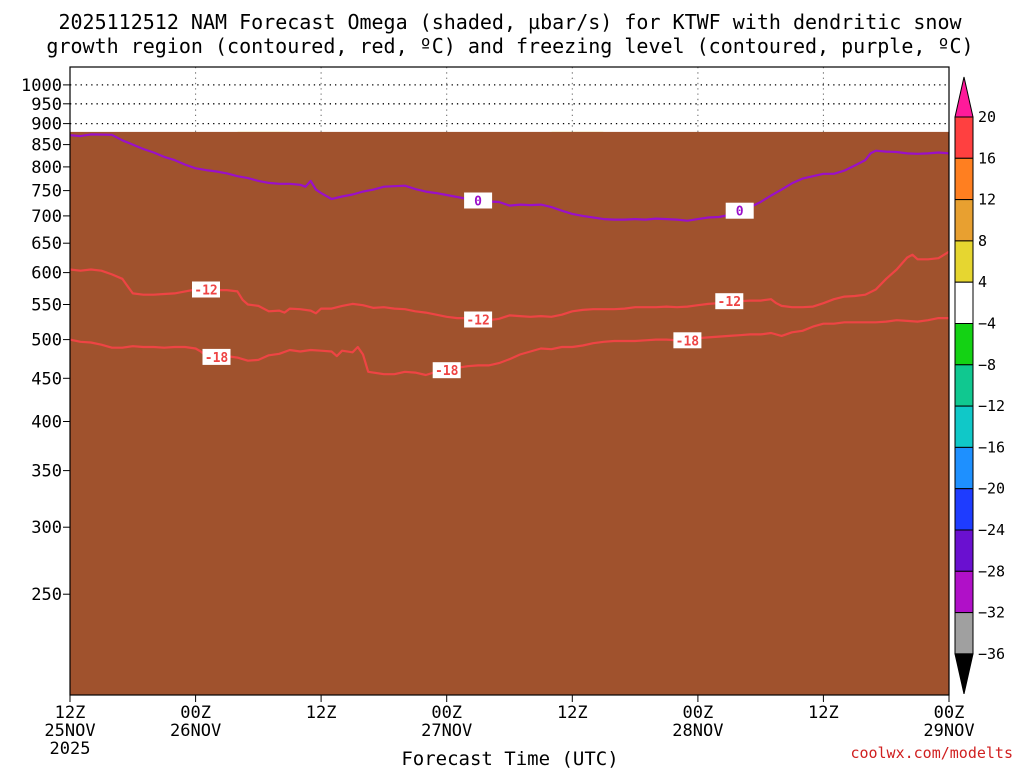  What do you see at coordinates (987, 365) in the screenshot?
I see `colorbar-label-6: −8` at bounding box center [987, 365].